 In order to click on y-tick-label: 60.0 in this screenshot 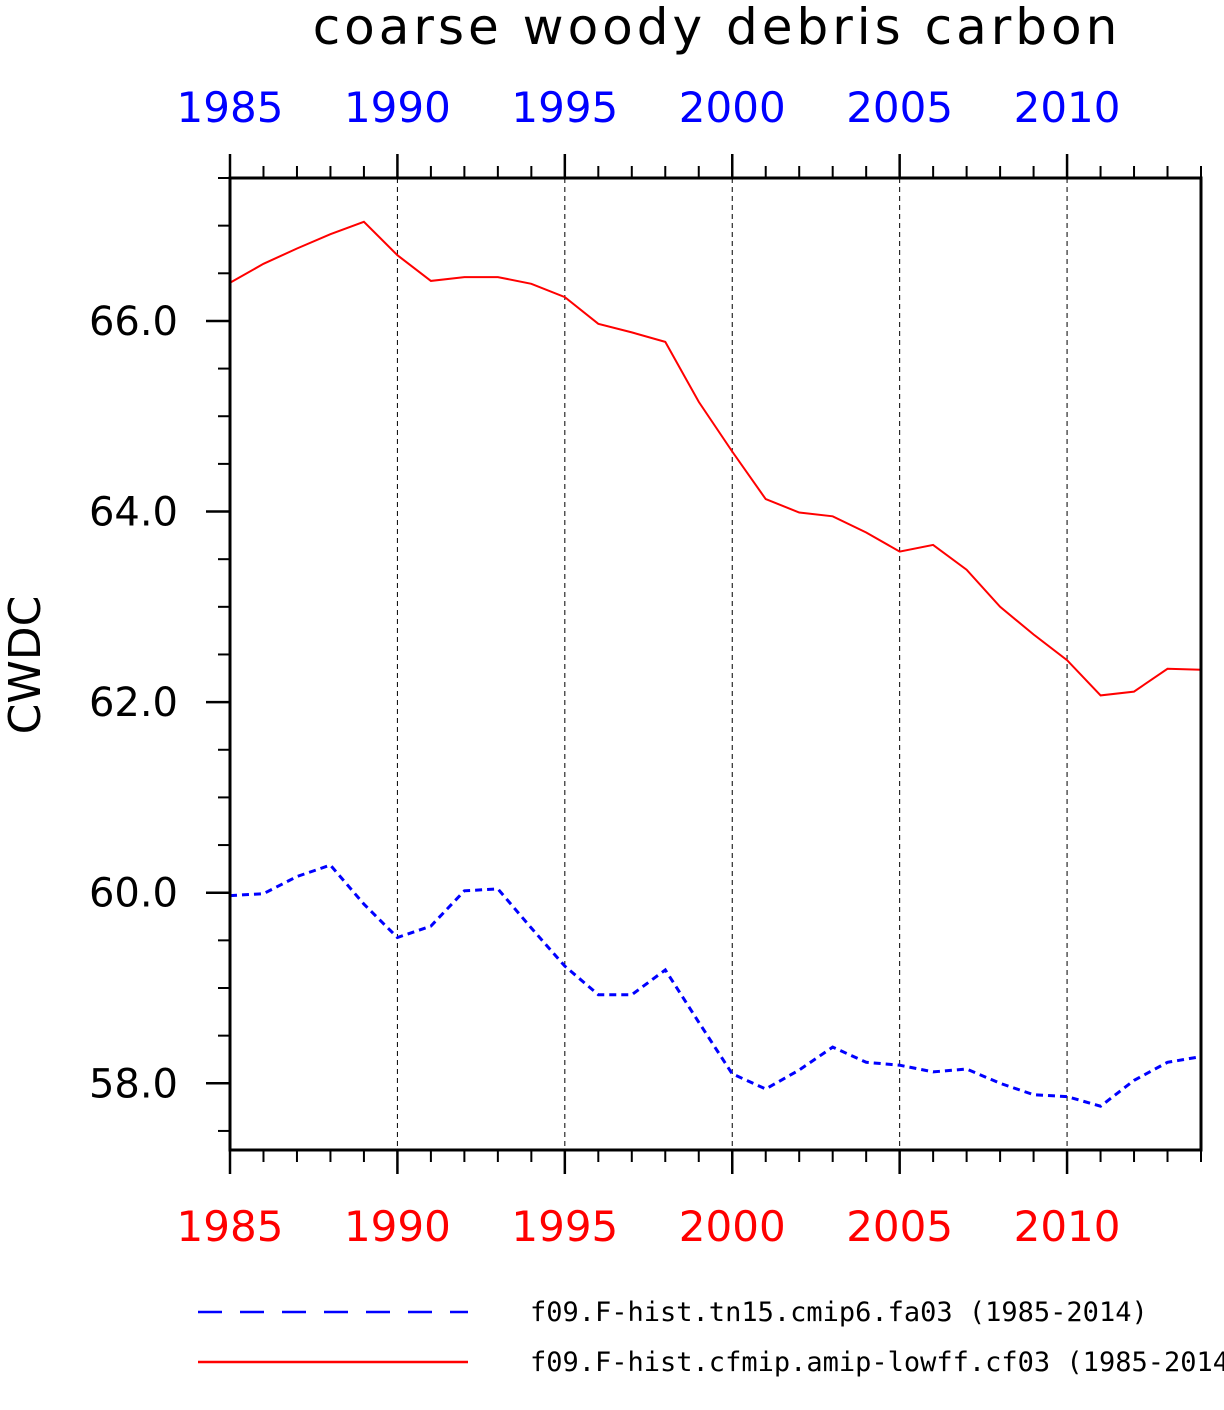, I will do `click(133, 894)`.